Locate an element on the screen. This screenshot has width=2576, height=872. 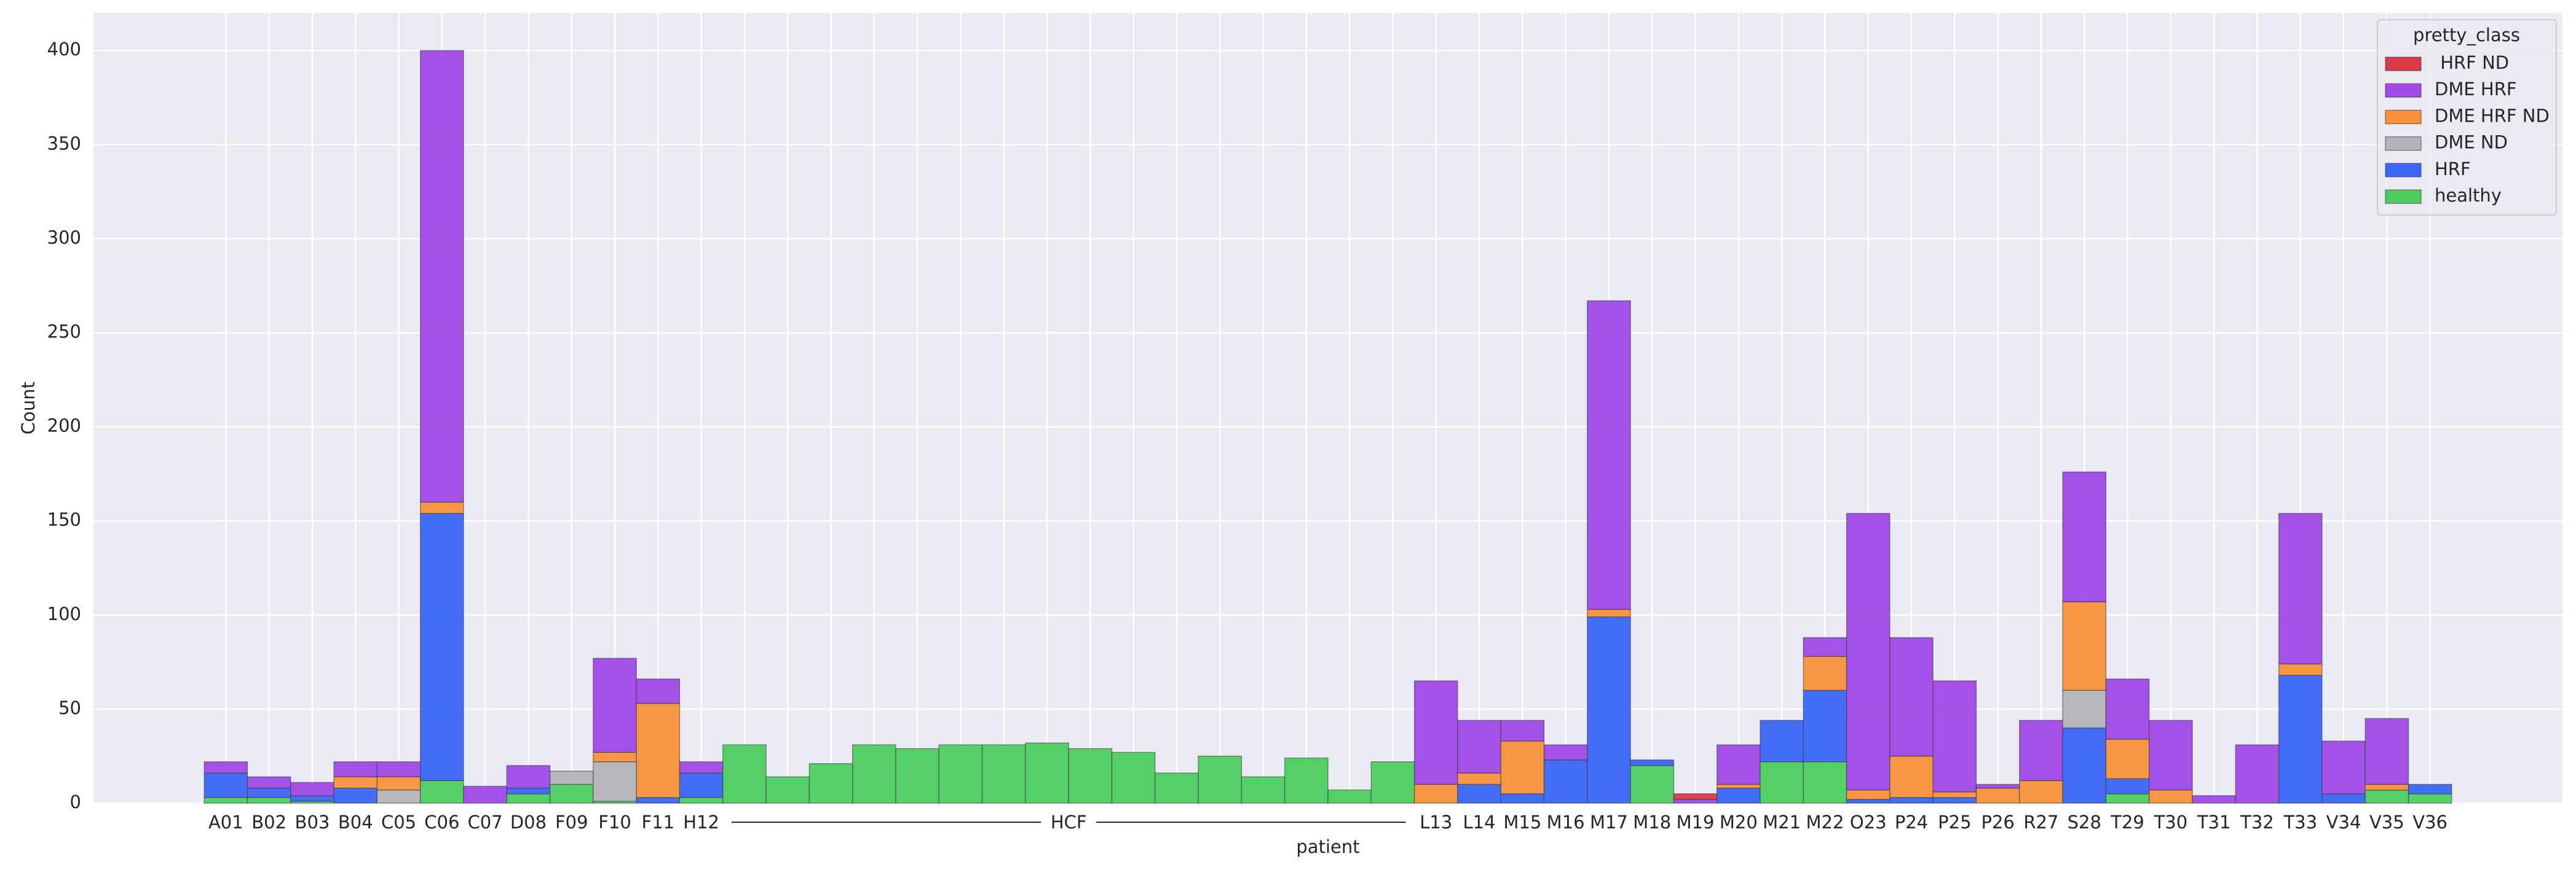
y-tick-label: 200 is located at coordinates (64, 425).